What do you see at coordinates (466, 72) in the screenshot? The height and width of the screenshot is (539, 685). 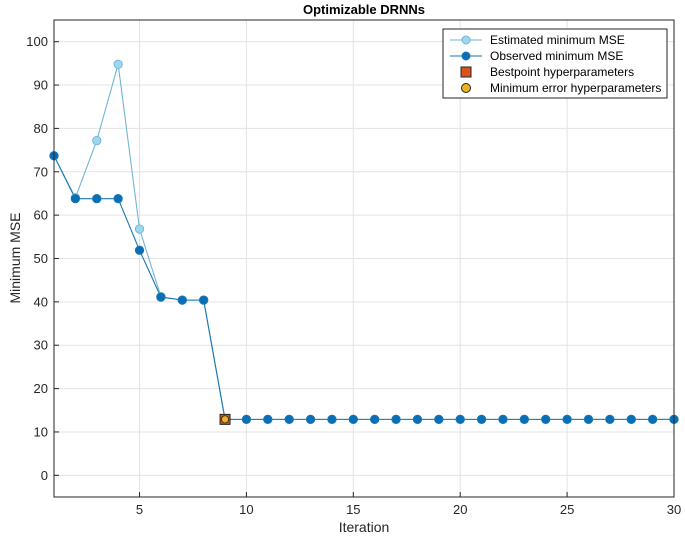 I see `legend-bestpoint-marker` at bounding box center [466, 72].